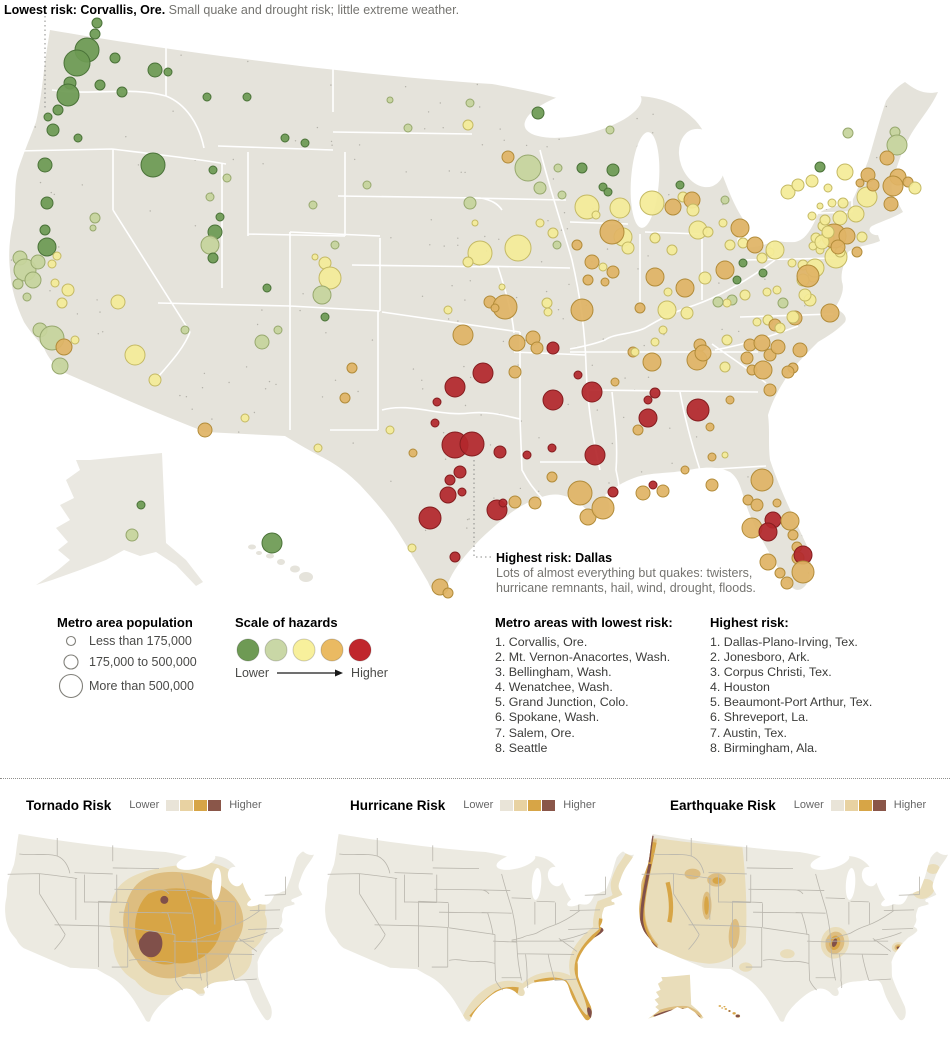  Describe the element at coordinates (398, 805) in the screenshot. I see `hurricane-title: Hurricane Risk` at that location.